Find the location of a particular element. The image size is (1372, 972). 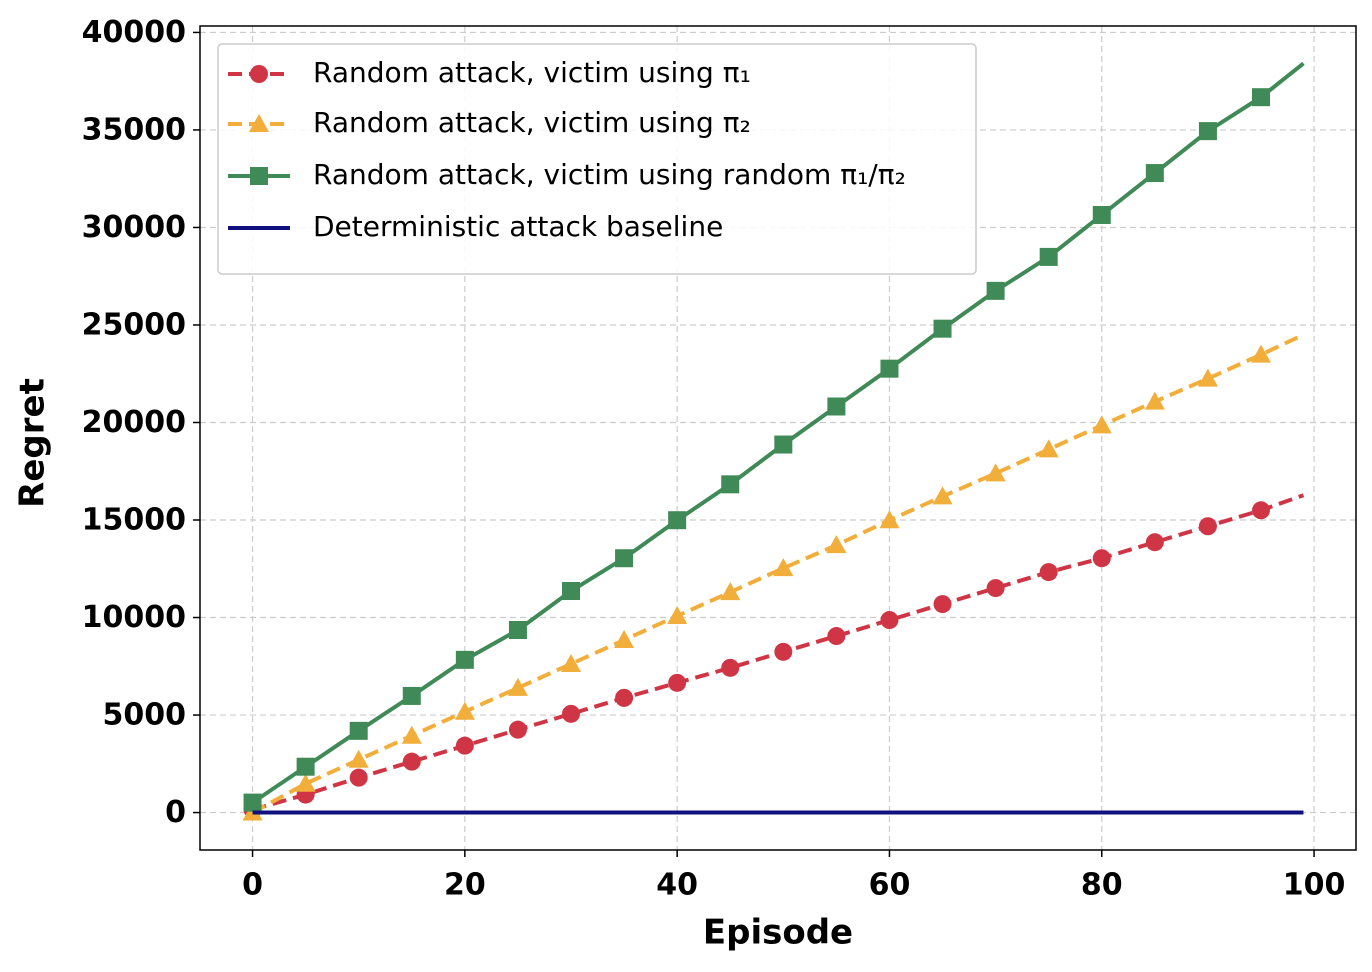

y-tick-label: 30000 is located at coordinates (134, 227).